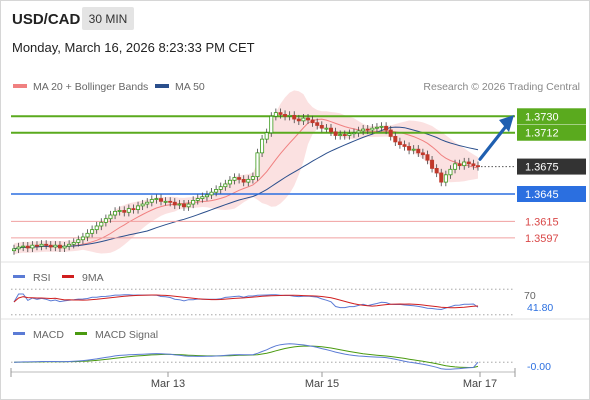 This screenshot has height=400, width=590. What do you see at coordinates (168, 384) in the screenshot?
I see `x-tick-label: Mar 13` at bounding box center [168, 384].